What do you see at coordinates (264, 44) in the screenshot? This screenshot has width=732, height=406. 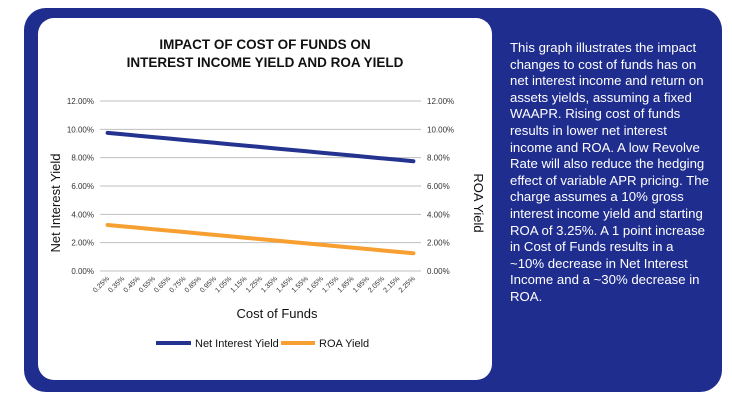 I see `chart-title-line-1: IMPACT OF COST OF FUNDS ON` at bounding box center [264, 44].